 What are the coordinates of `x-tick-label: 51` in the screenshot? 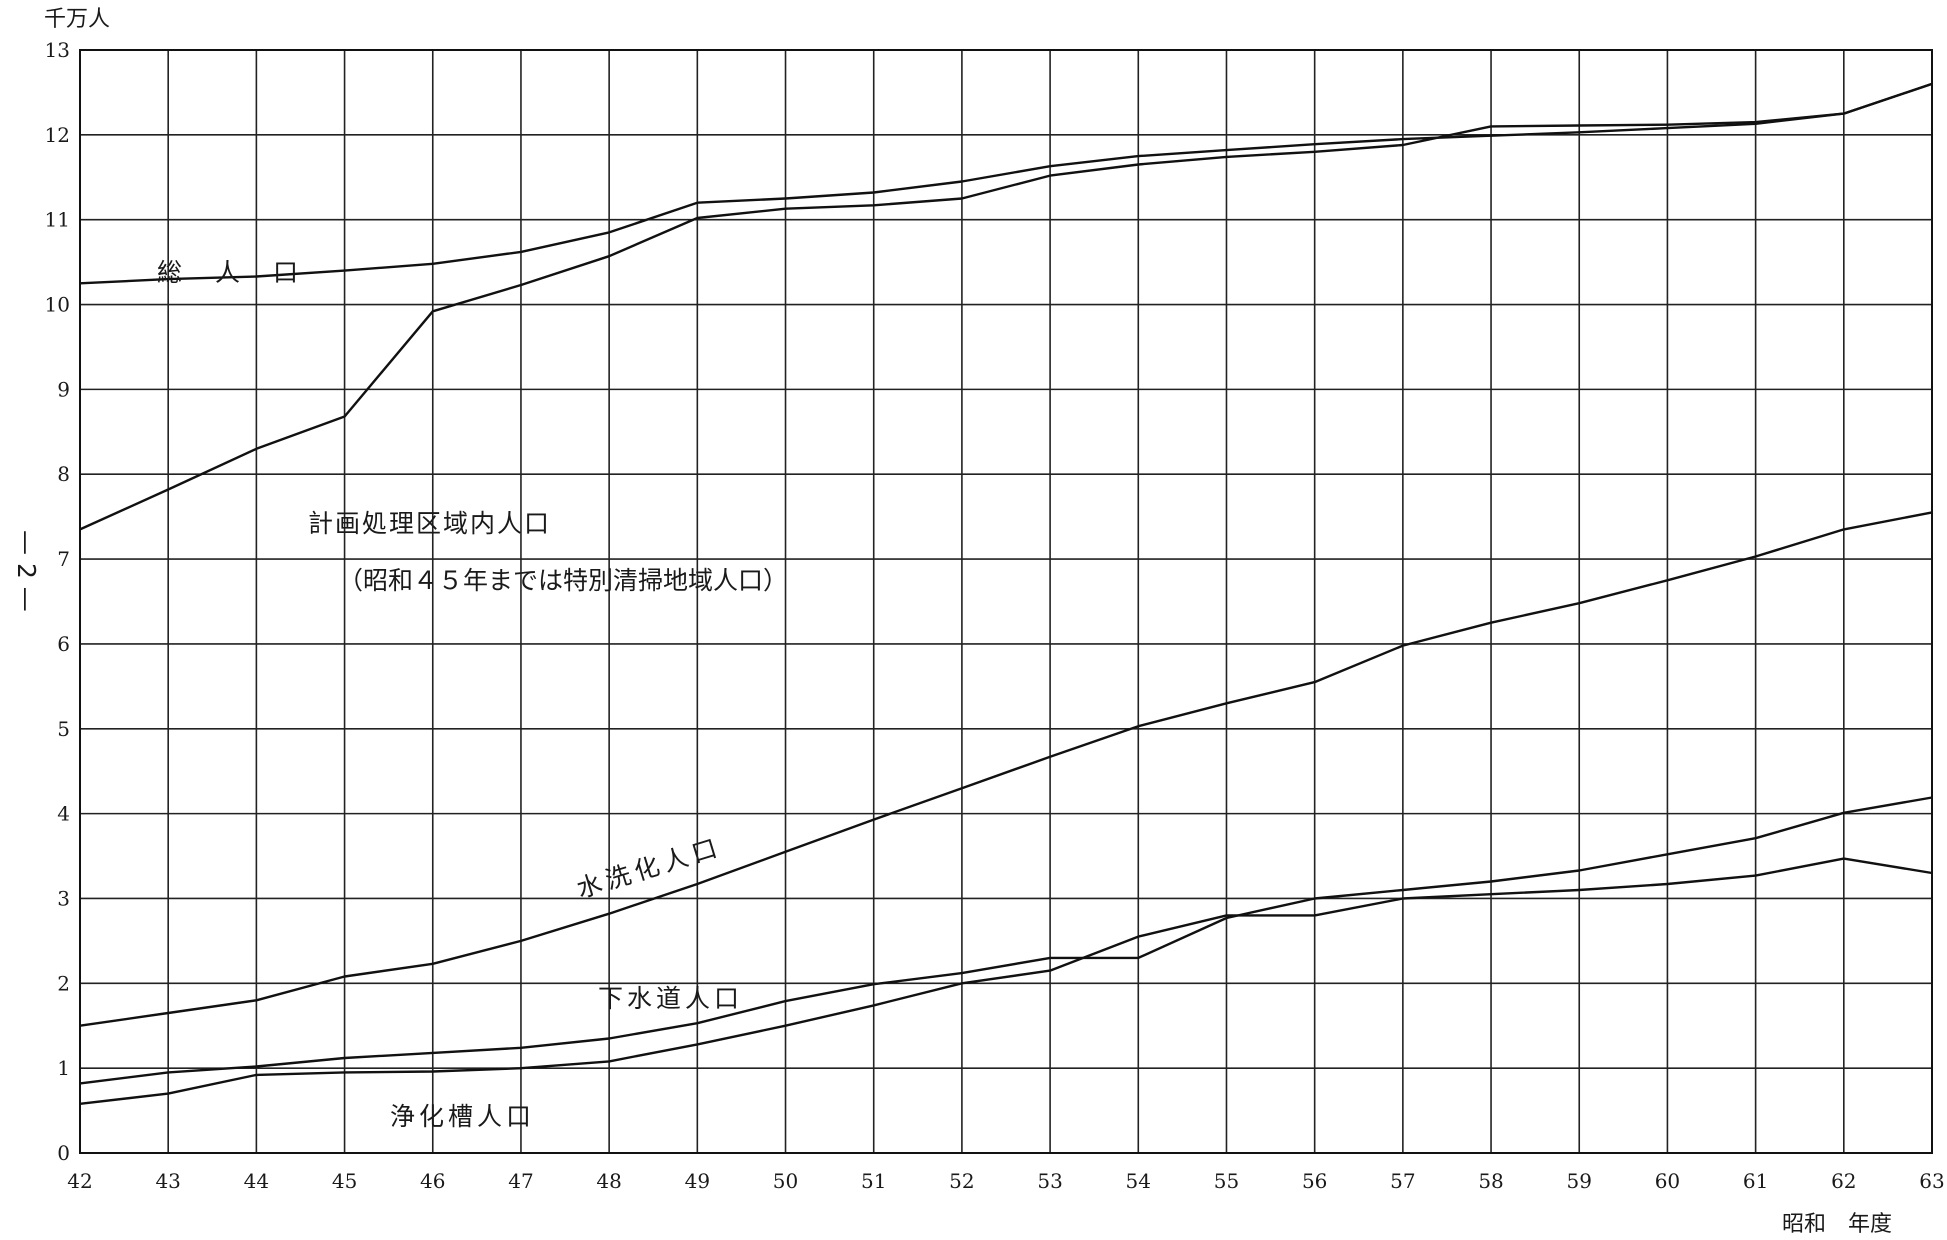 It's located at (873, 1181).